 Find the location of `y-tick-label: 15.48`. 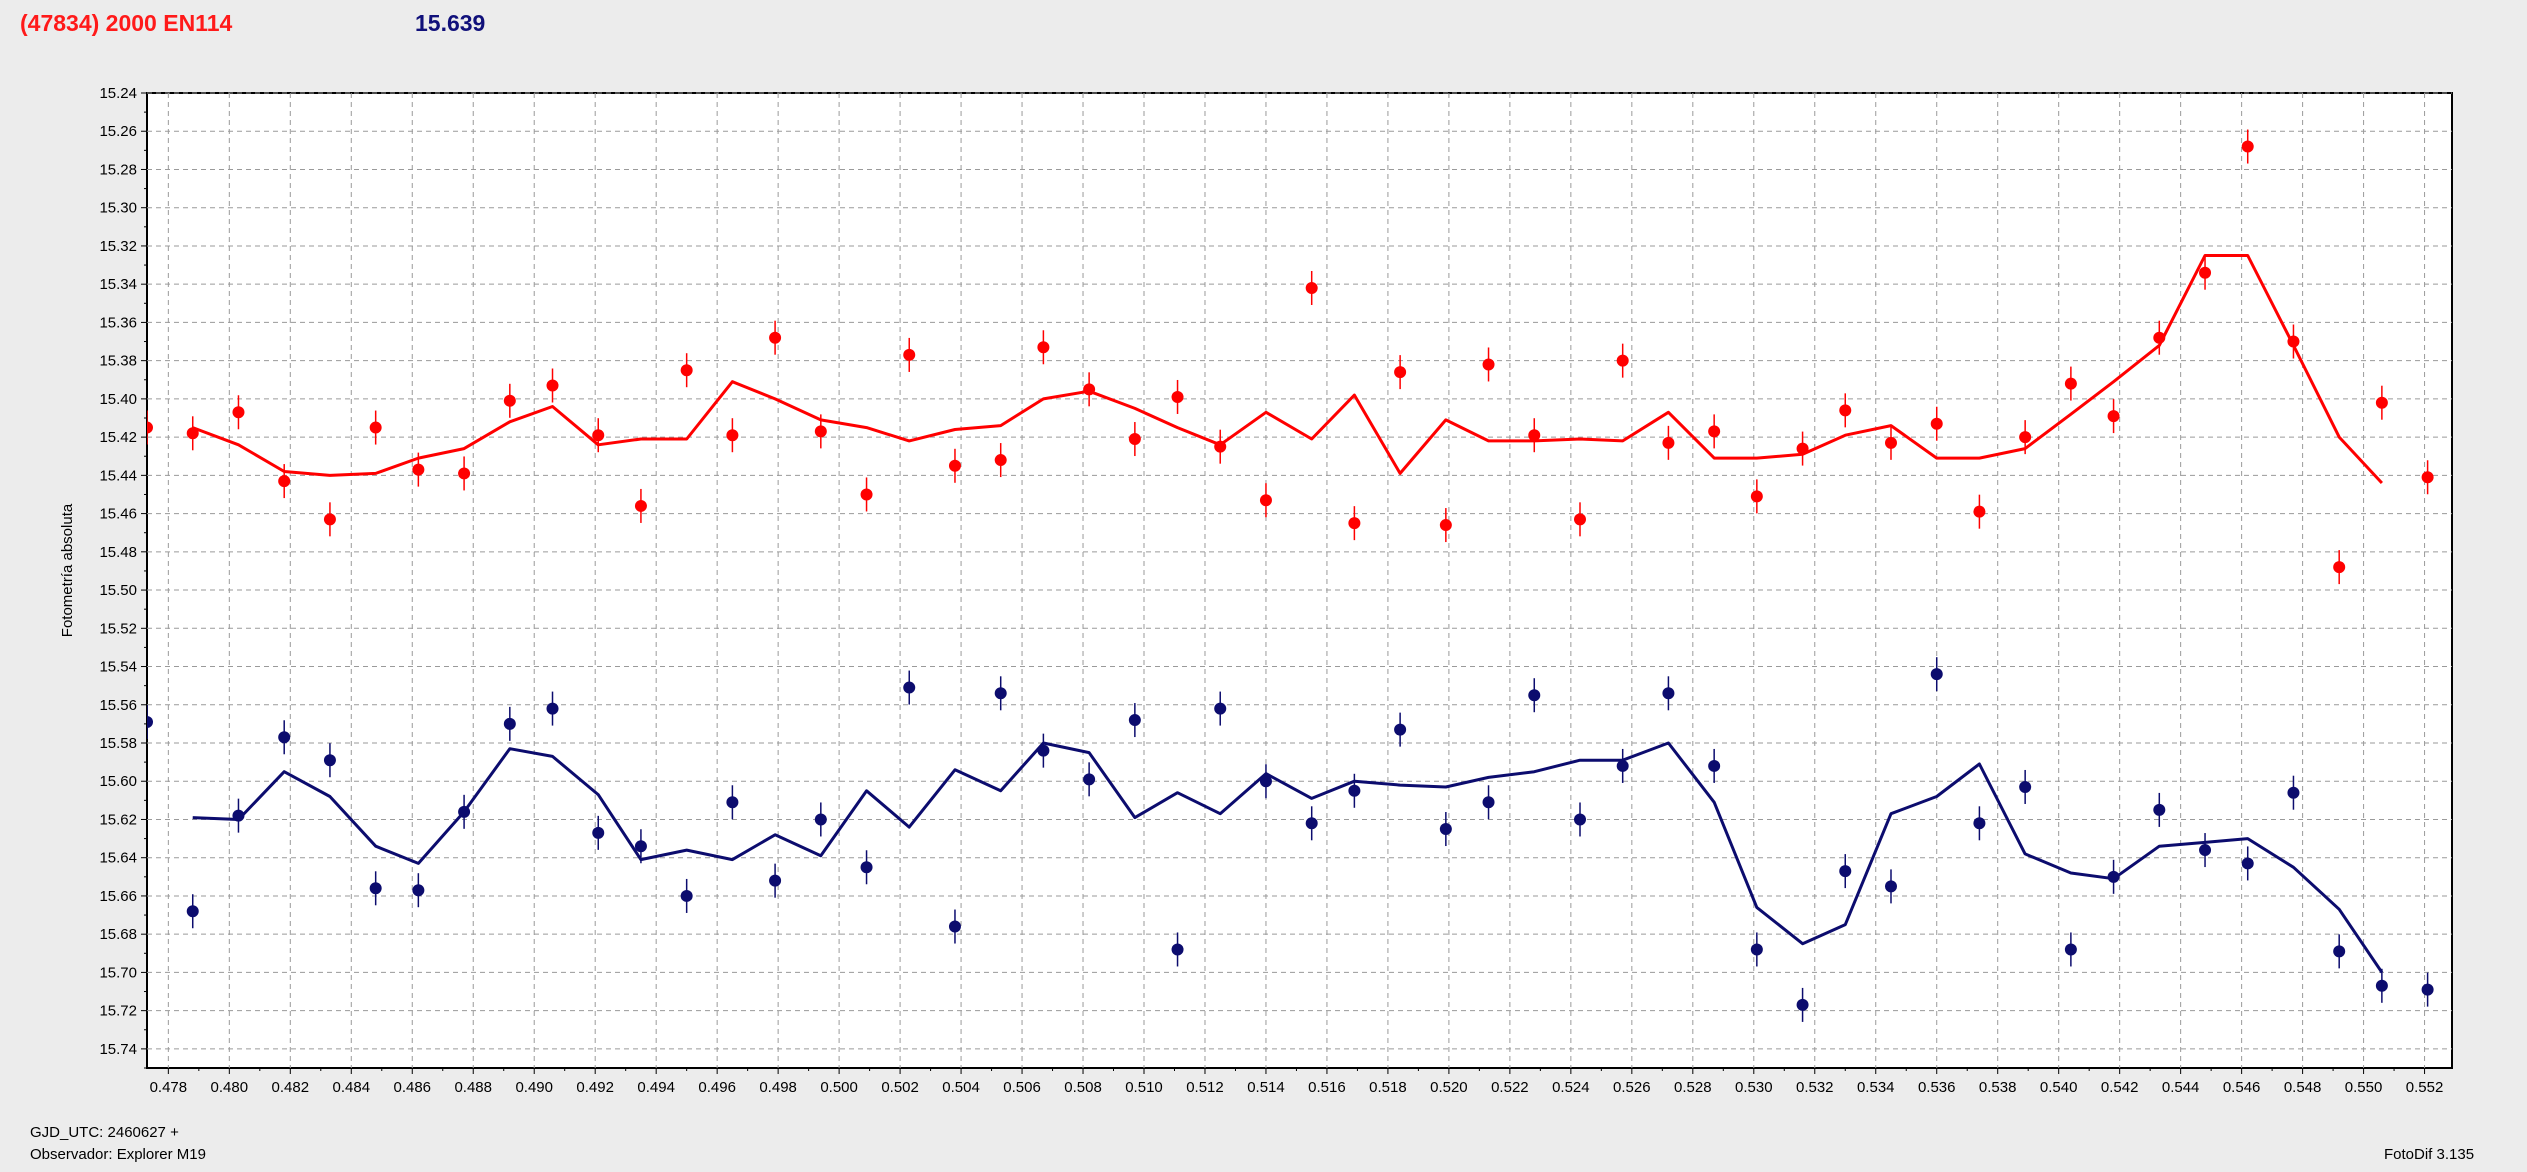

y-tick-label: 15.48 is located at coordinates (118, 552).